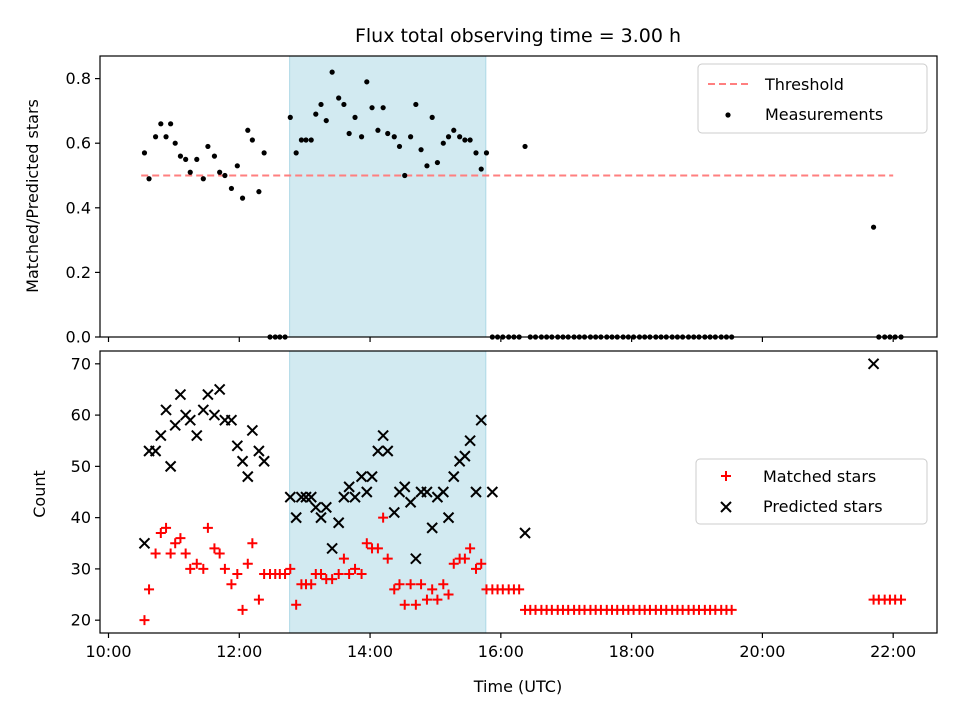 The image size is (960, 720). I want to click on top-y-tick-label: 0.6, so click(78, 143).